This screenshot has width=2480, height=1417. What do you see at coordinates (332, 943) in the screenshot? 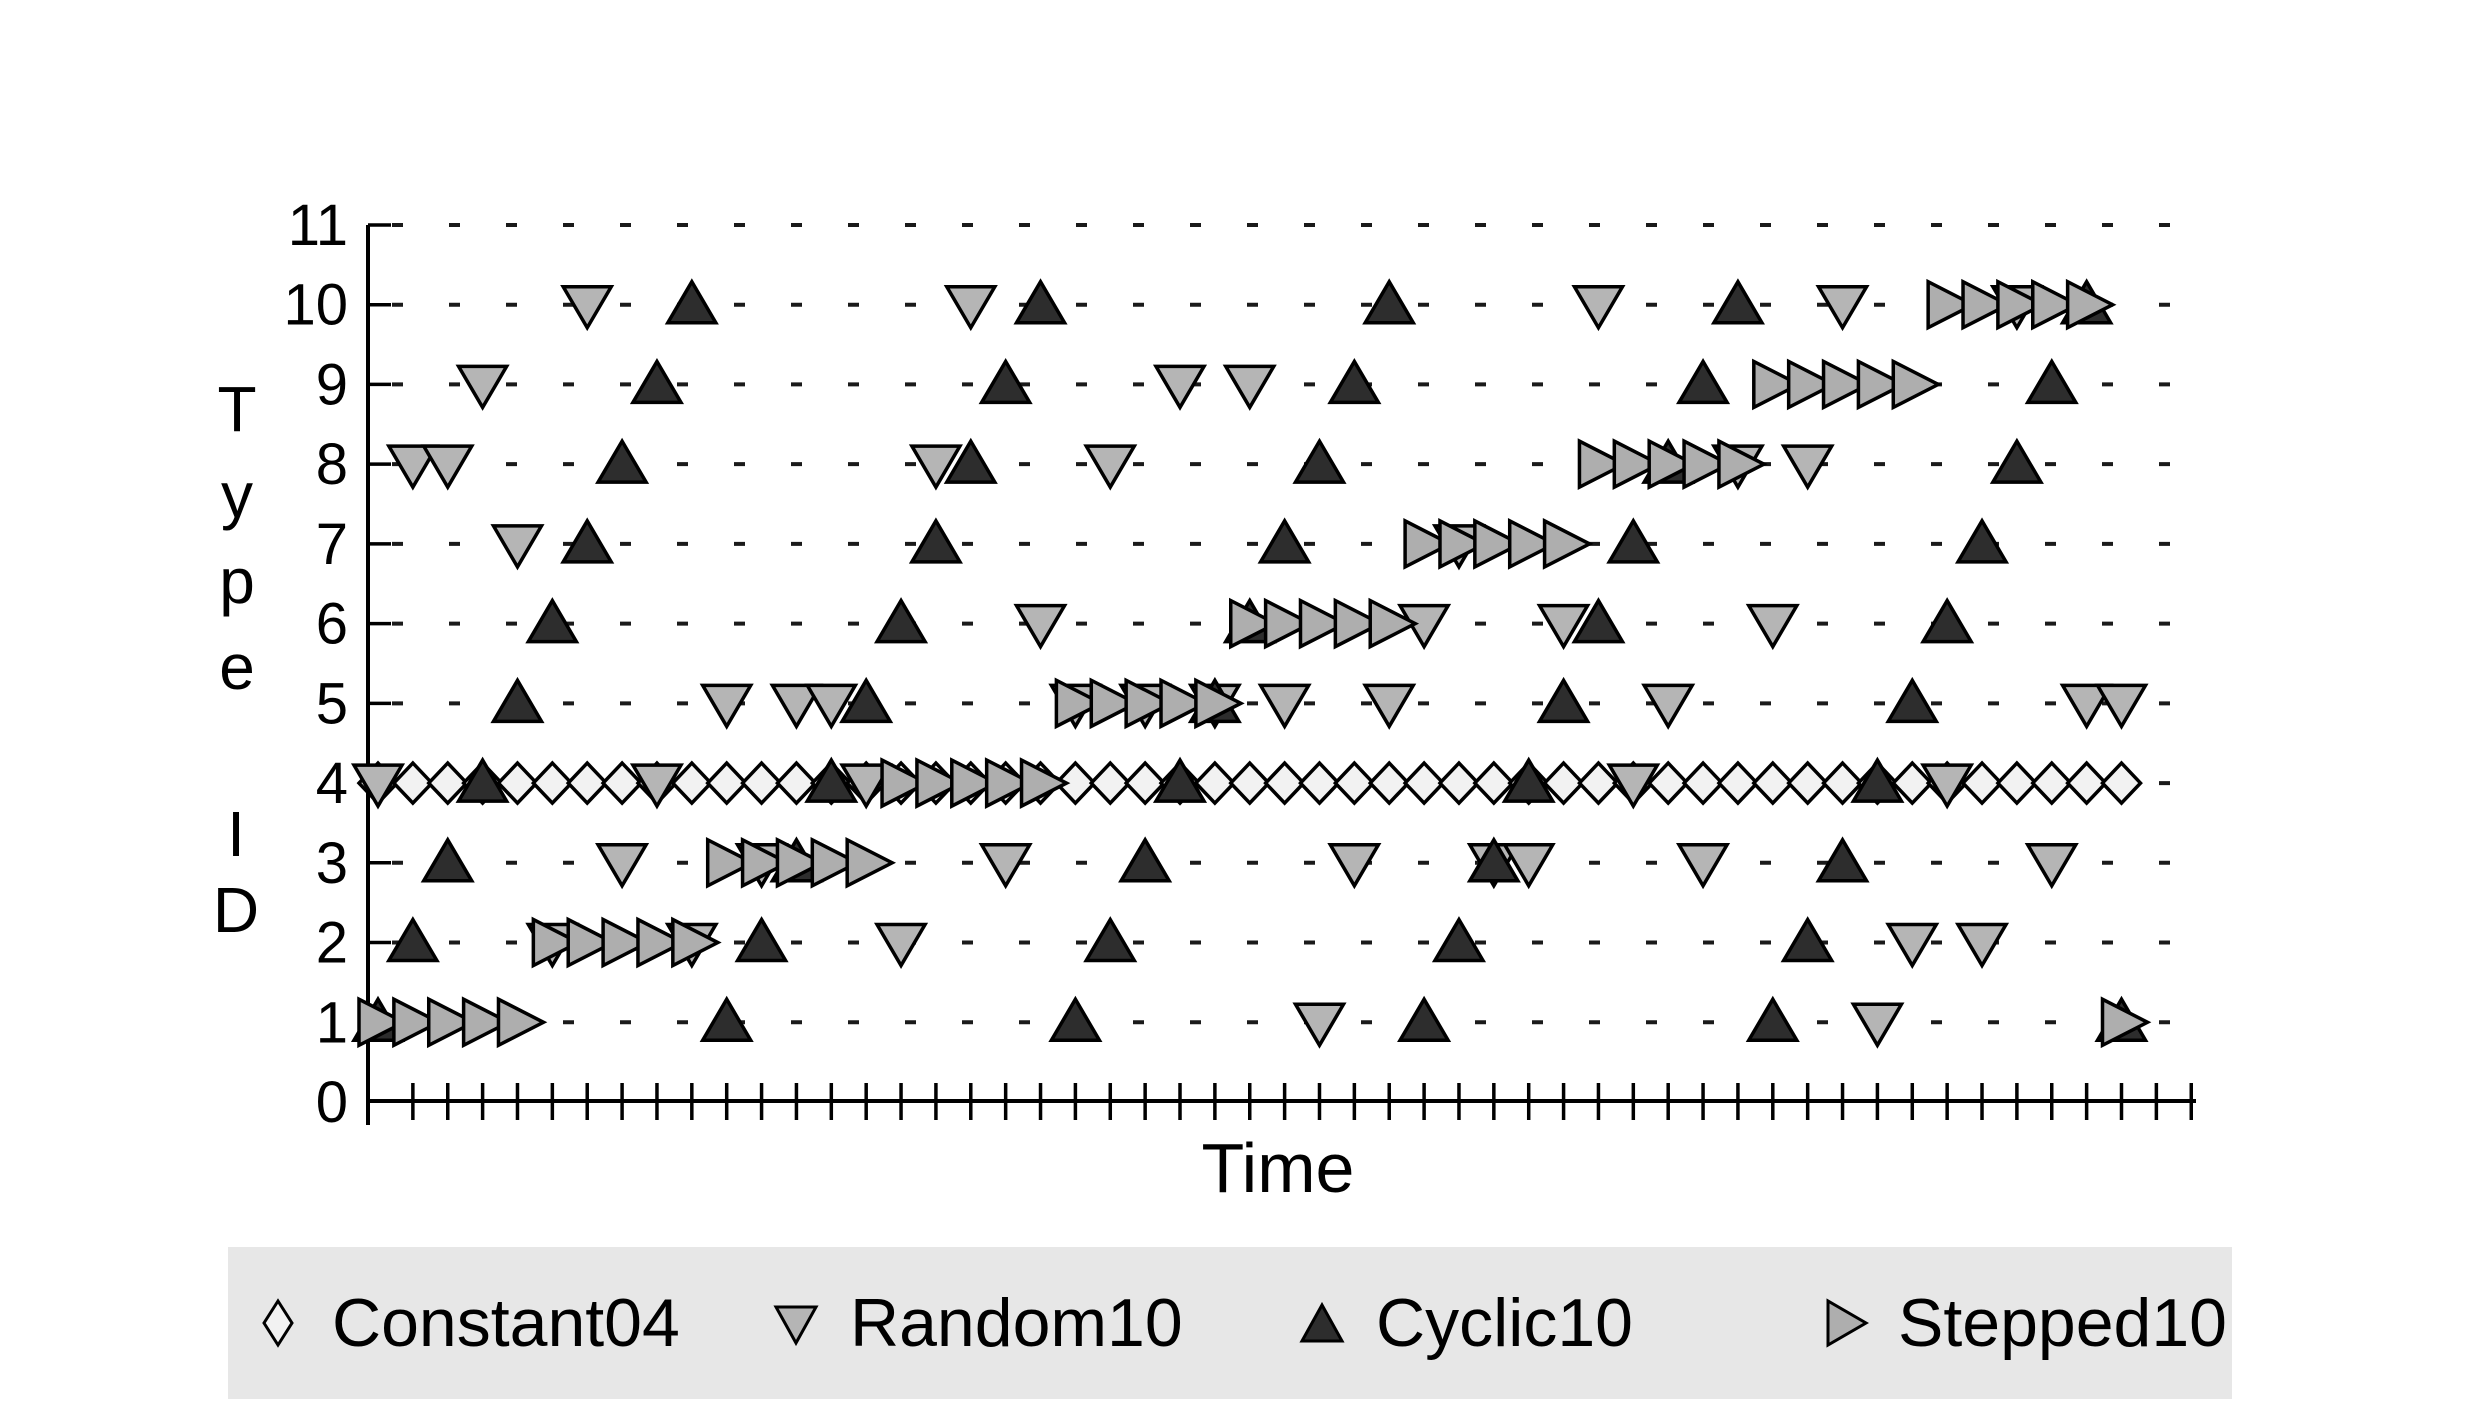
I see `y-tick-label: 2` at bounding box center [332, 943].